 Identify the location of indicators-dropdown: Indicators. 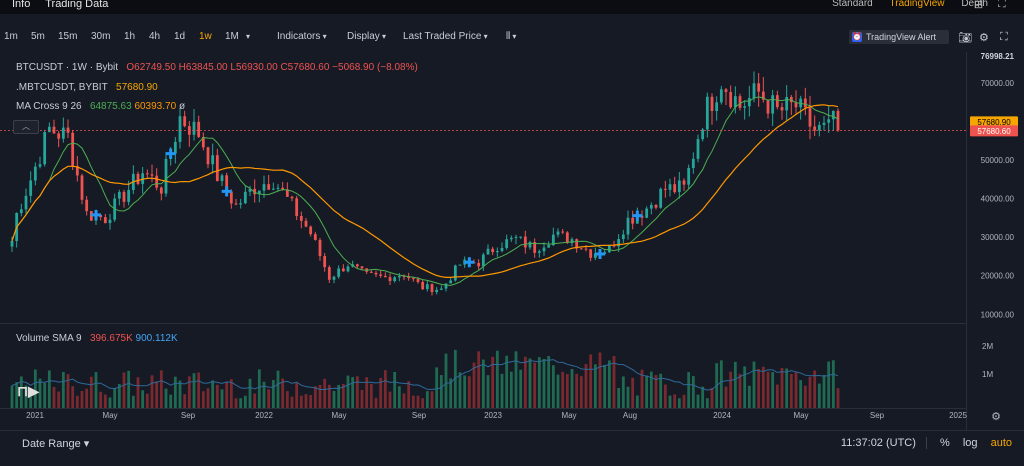
(302, 36).